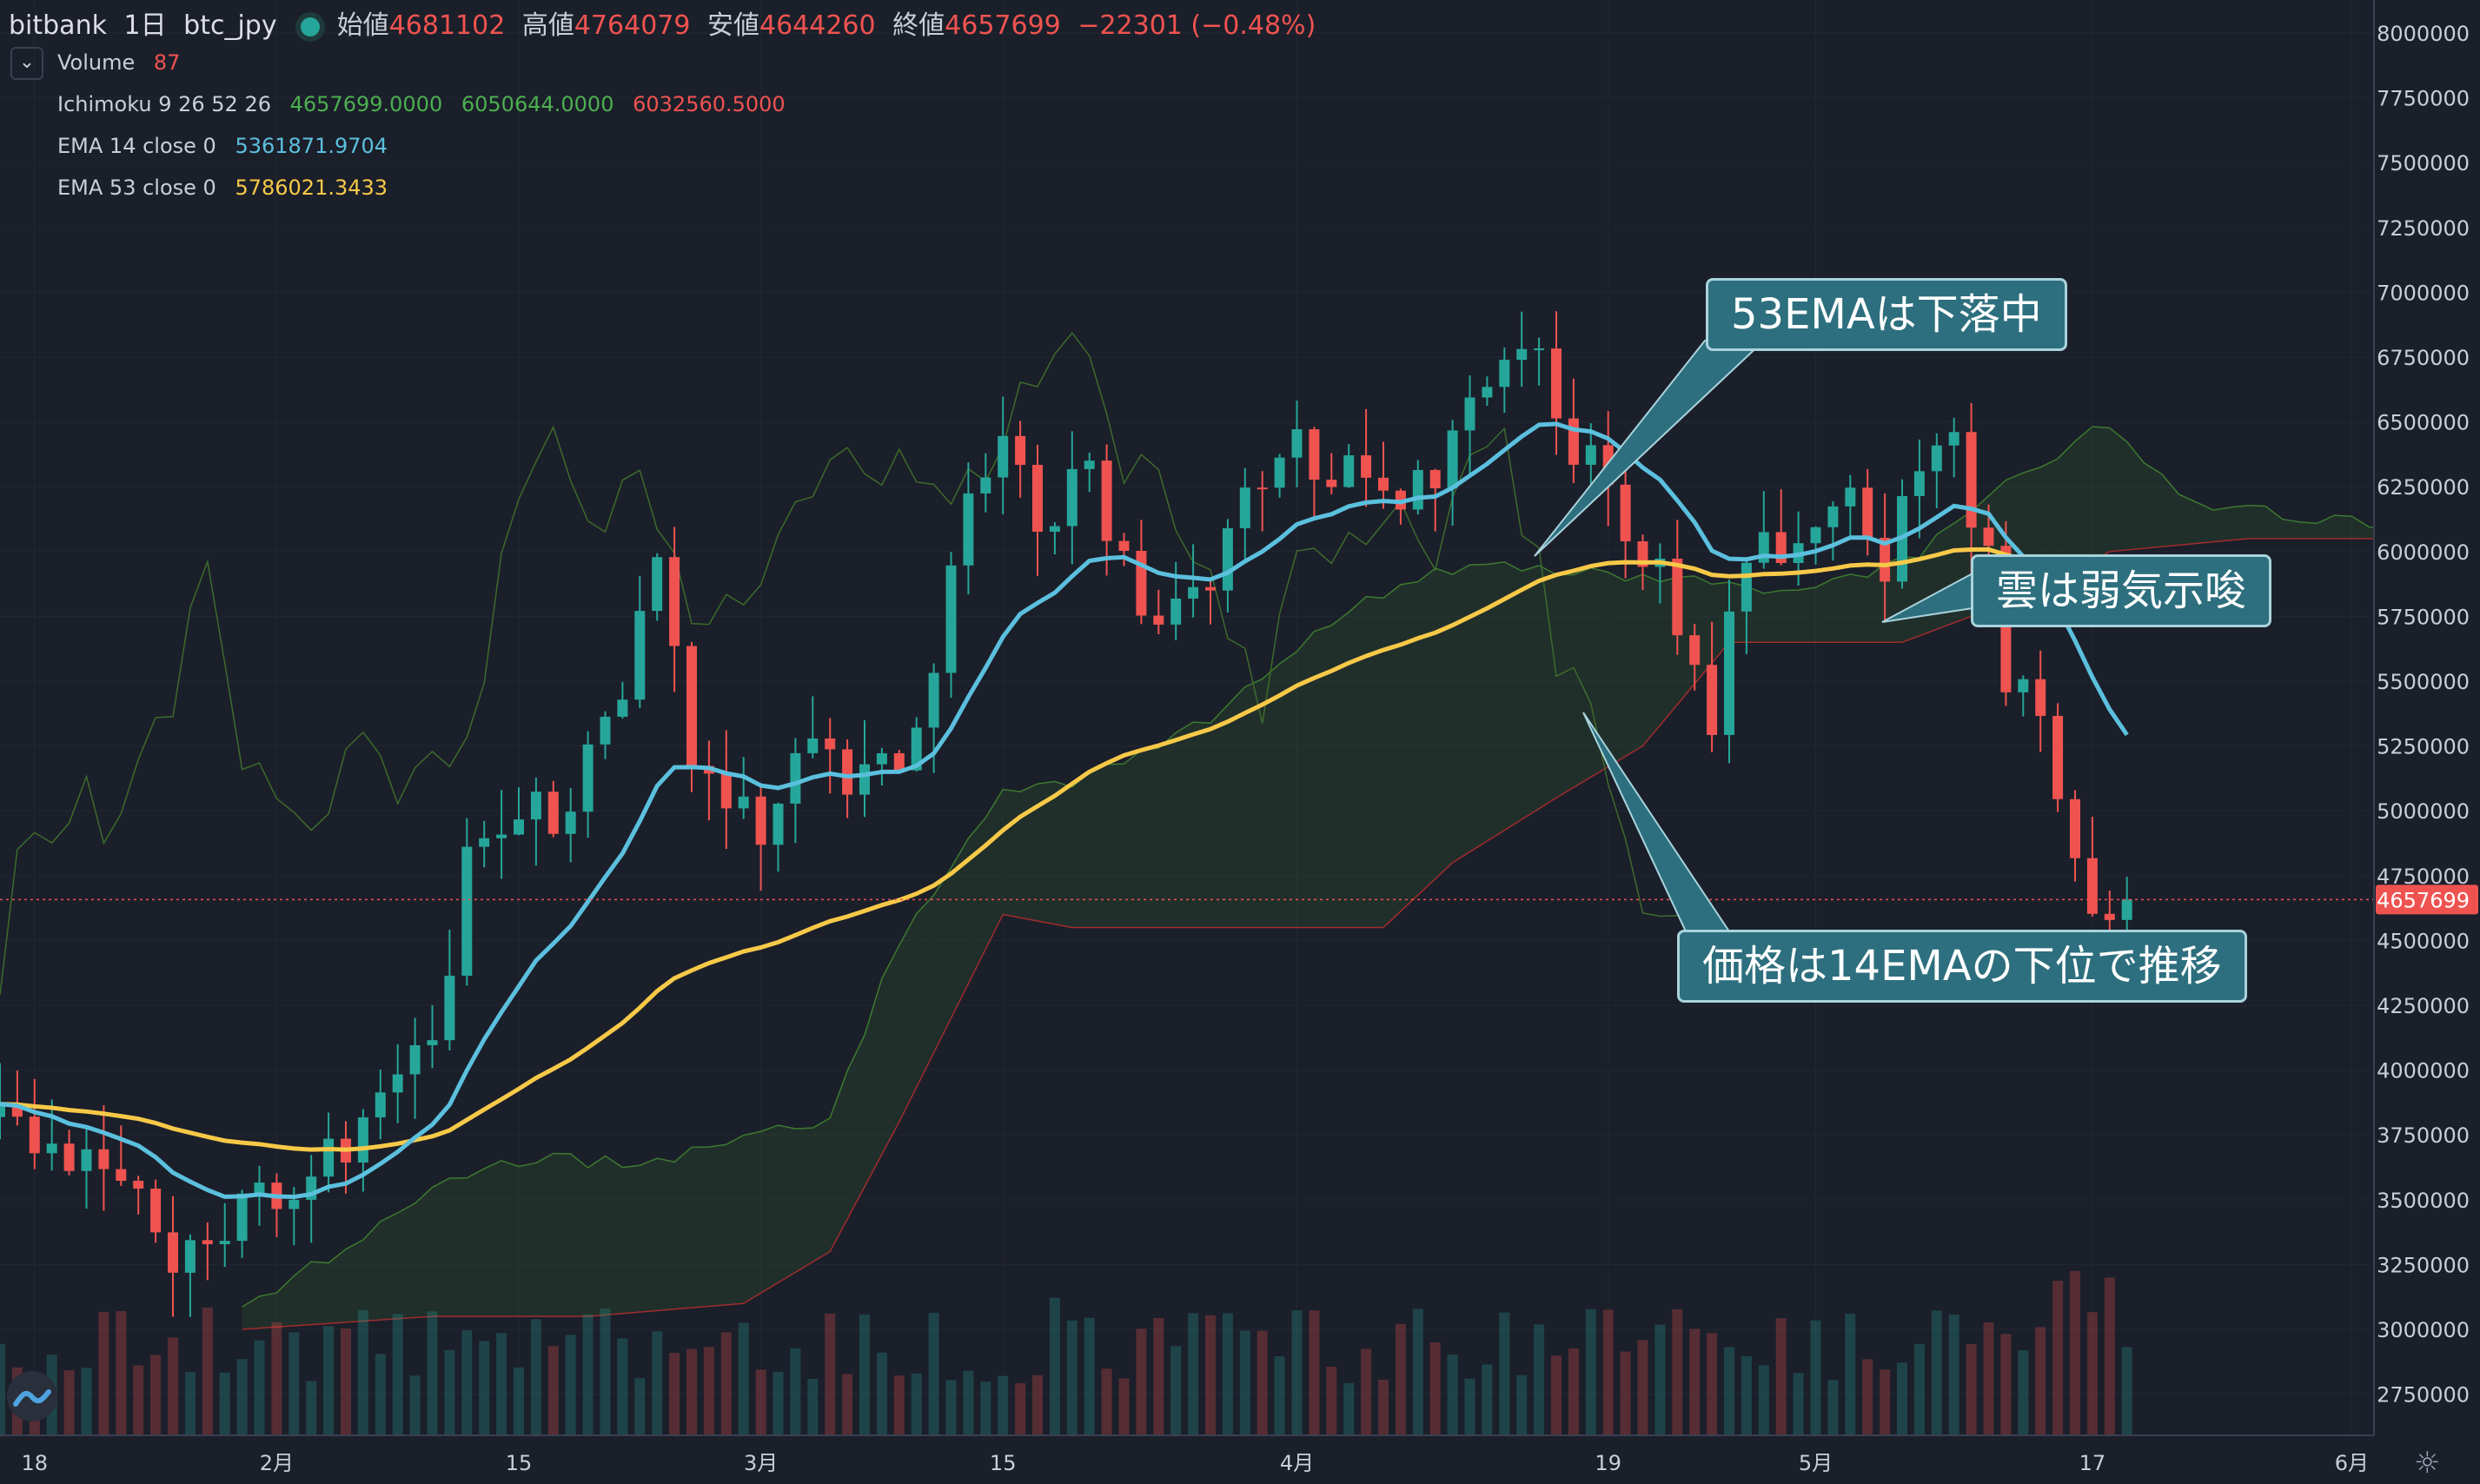  Describe the element at coordinates (58, 25) in the screenshot. I see `exchange-label: bitbank` at that location.